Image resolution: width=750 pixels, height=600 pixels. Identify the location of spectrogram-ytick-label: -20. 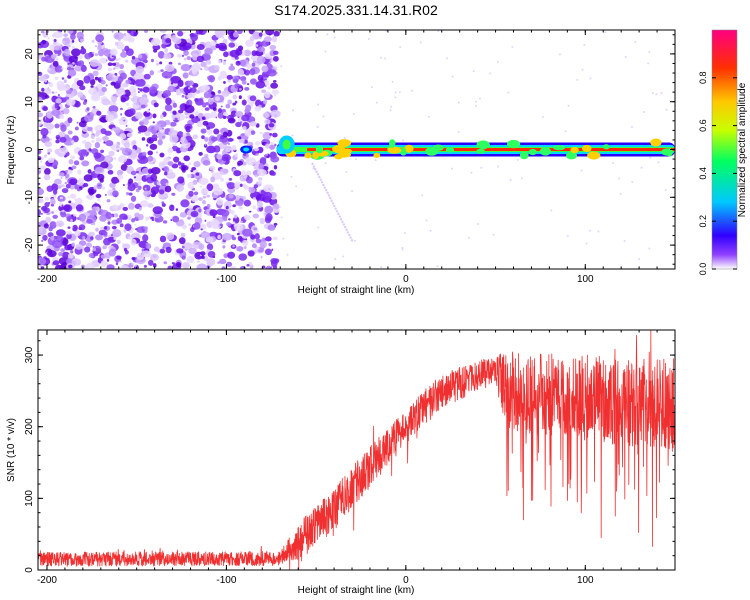
(29, 244).